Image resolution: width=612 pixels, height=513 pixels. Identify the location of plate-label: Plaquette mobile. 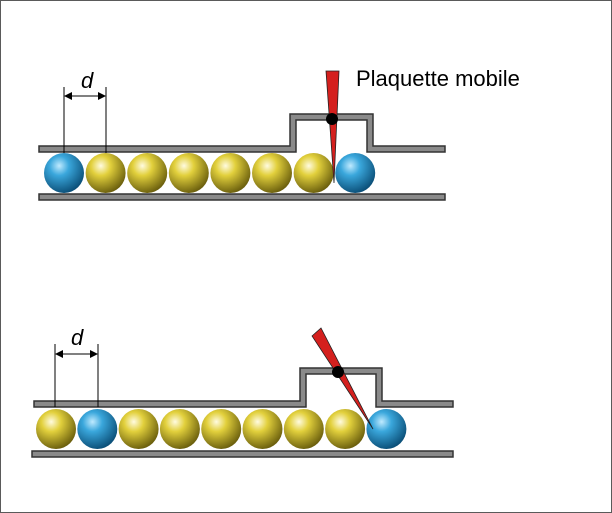
(438, 78).